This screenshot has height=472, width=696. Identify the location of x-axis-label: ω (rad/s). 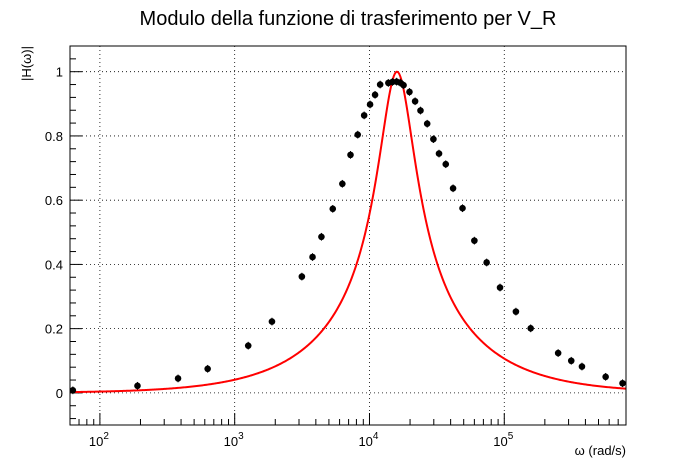
(600, 450).